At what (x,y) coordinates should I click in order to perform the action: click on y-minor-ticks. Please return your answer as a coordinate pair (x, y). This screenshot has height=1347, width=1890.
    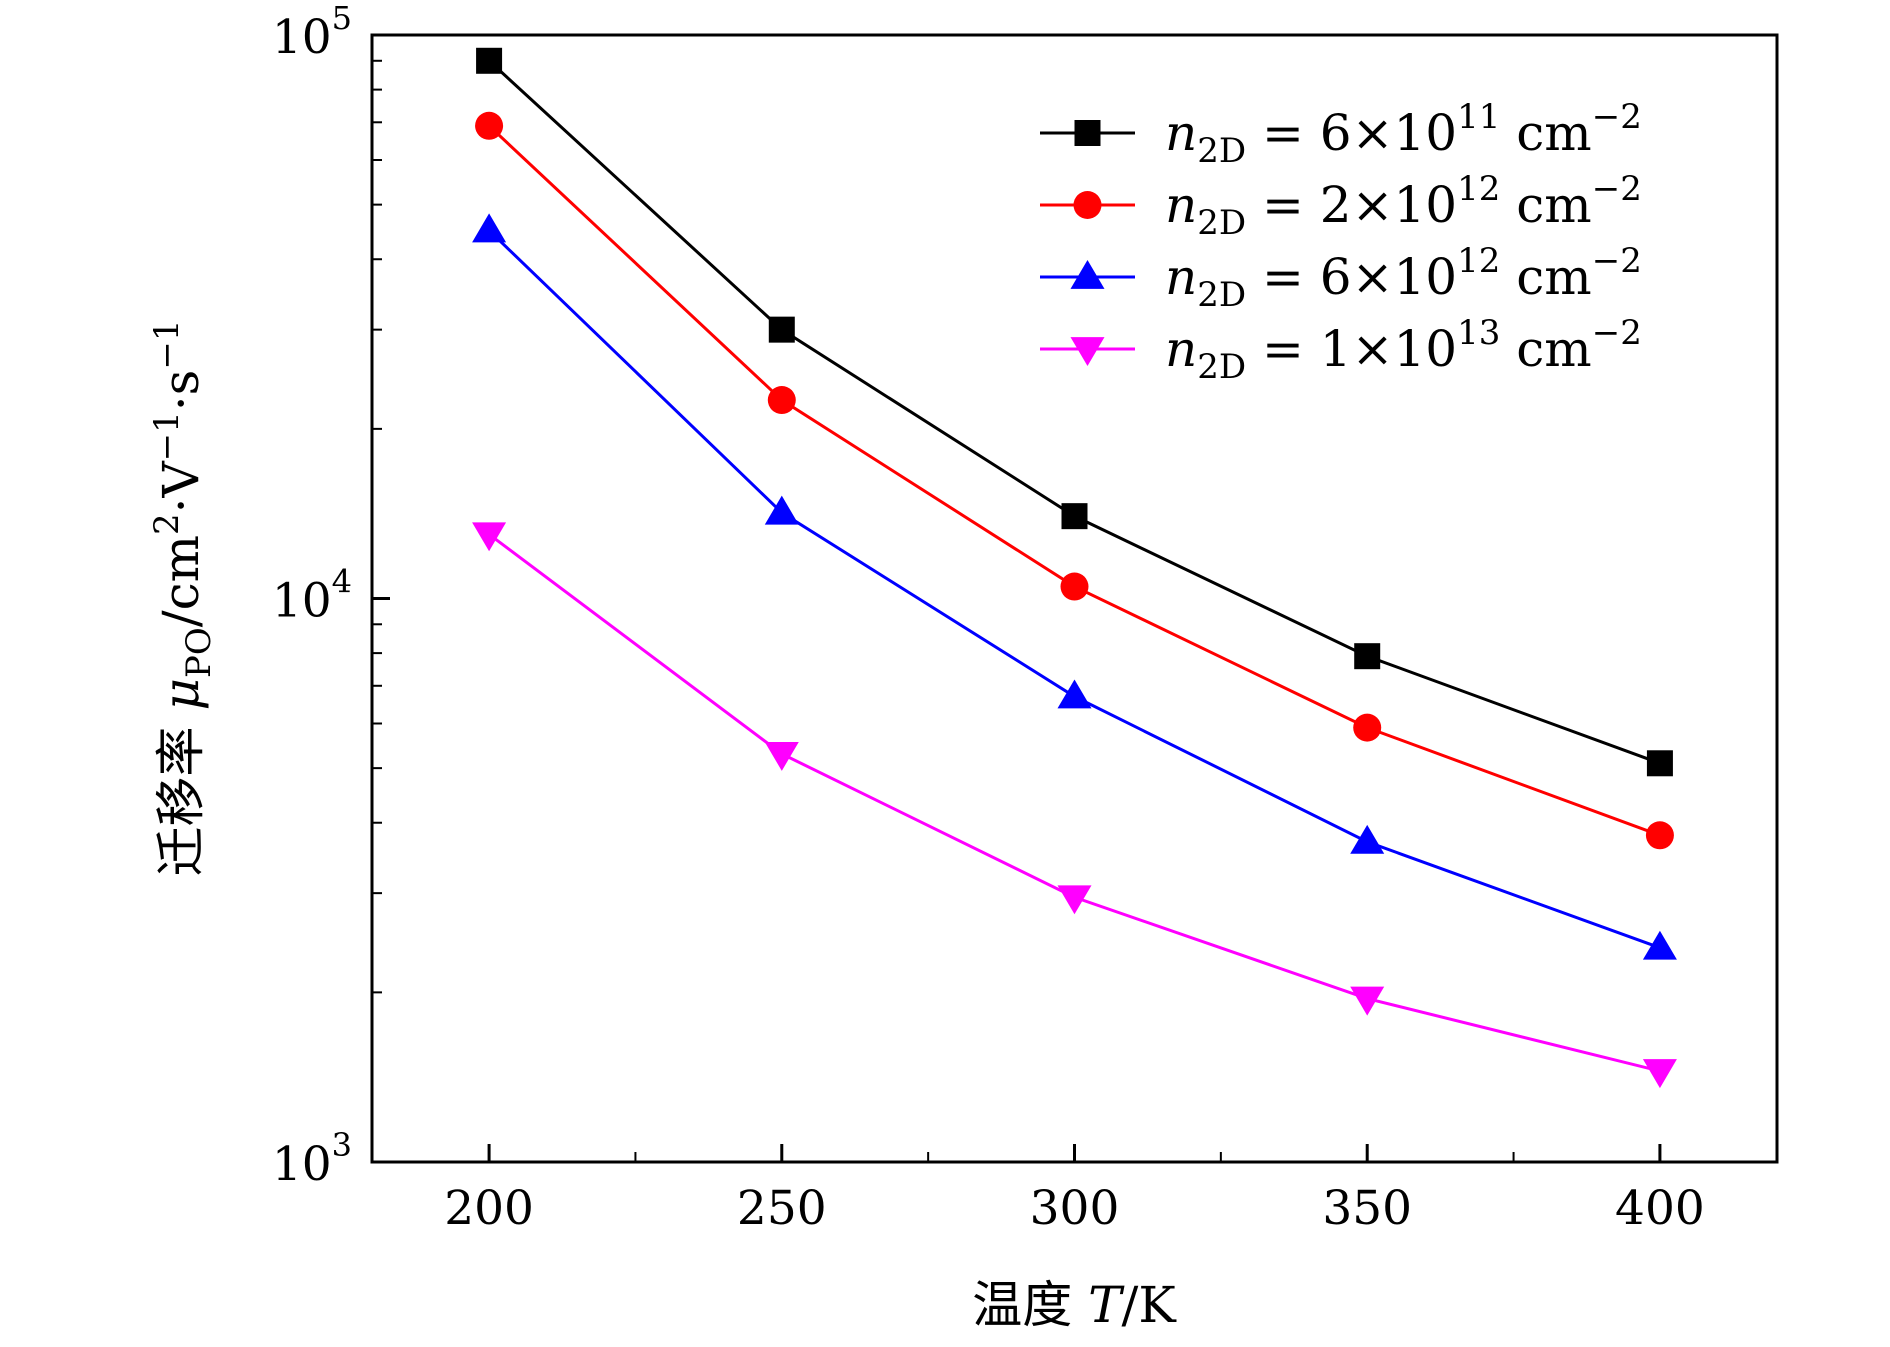
    Looking at the image, I should click on (377, 526).